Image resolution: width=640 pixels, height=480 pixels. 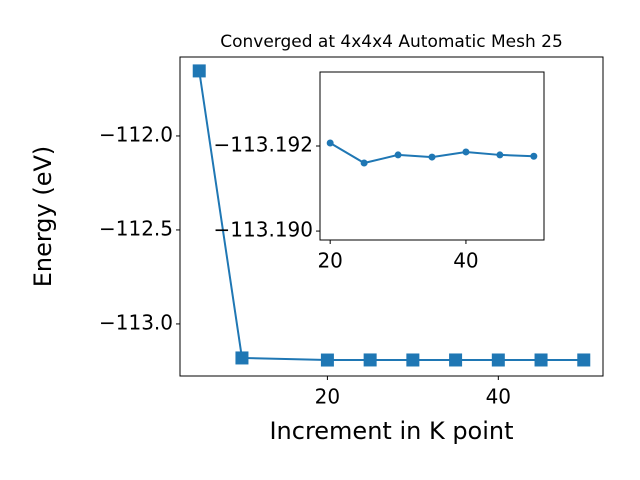 I want to click on chart-title: Converged at 4x4x4 Automatic Mesh 25, so click(x=391, y=42).